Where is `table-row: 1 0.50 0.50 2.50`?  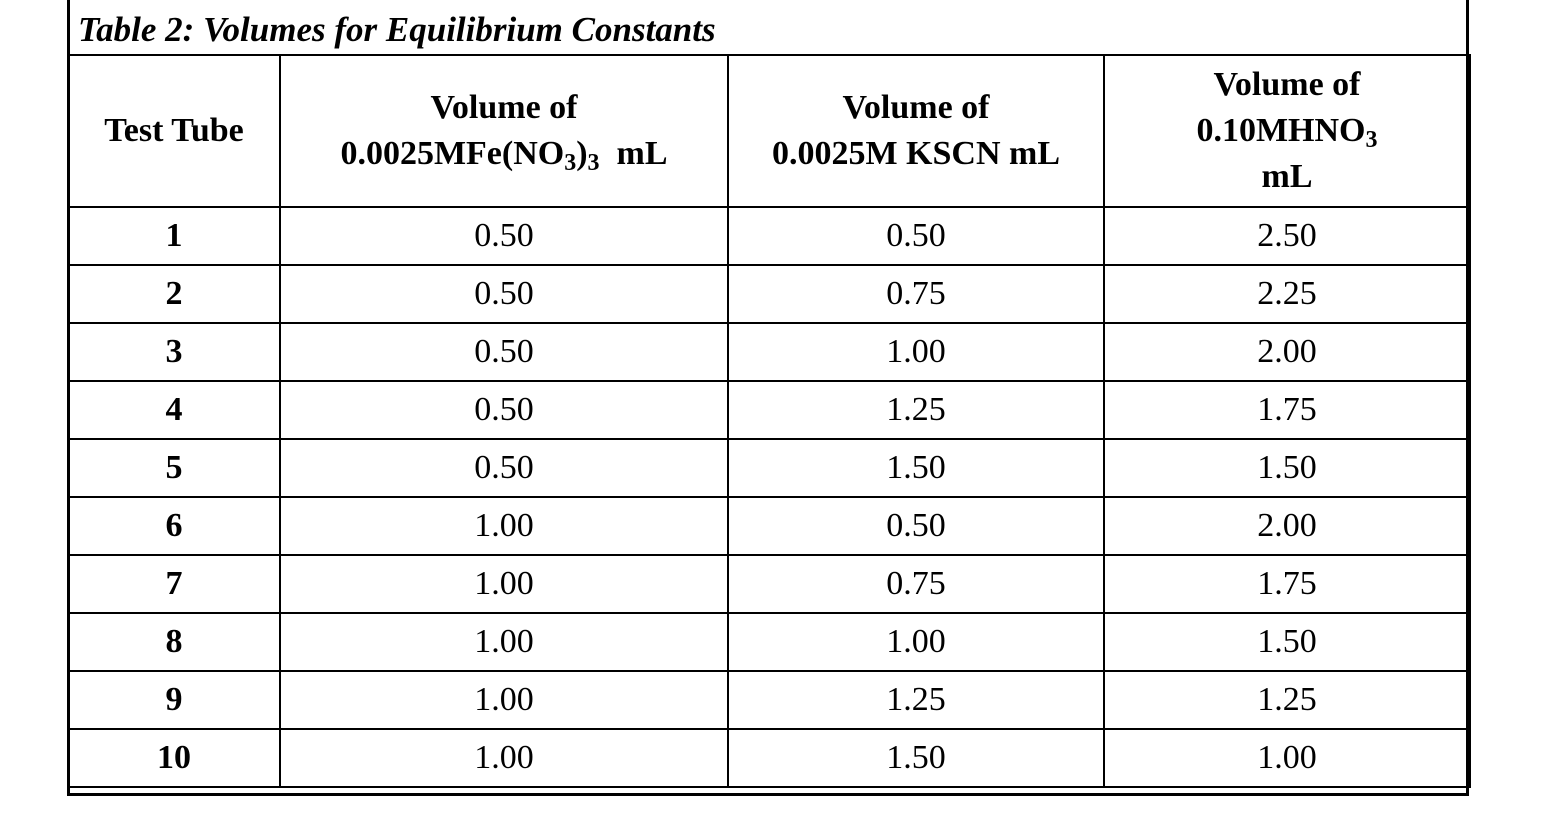 table-row: 1 0.50 0.50 2.50 is located at coordinates (769, 236).